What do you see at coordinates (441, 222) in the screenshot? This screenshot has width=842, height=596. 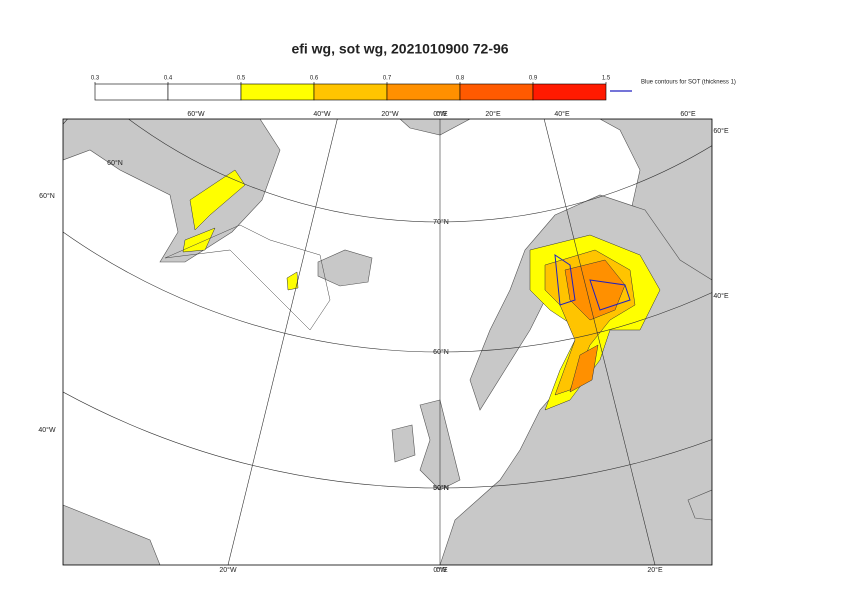 I see `graticule-label: 70°N` at bounding box center [441, 222].